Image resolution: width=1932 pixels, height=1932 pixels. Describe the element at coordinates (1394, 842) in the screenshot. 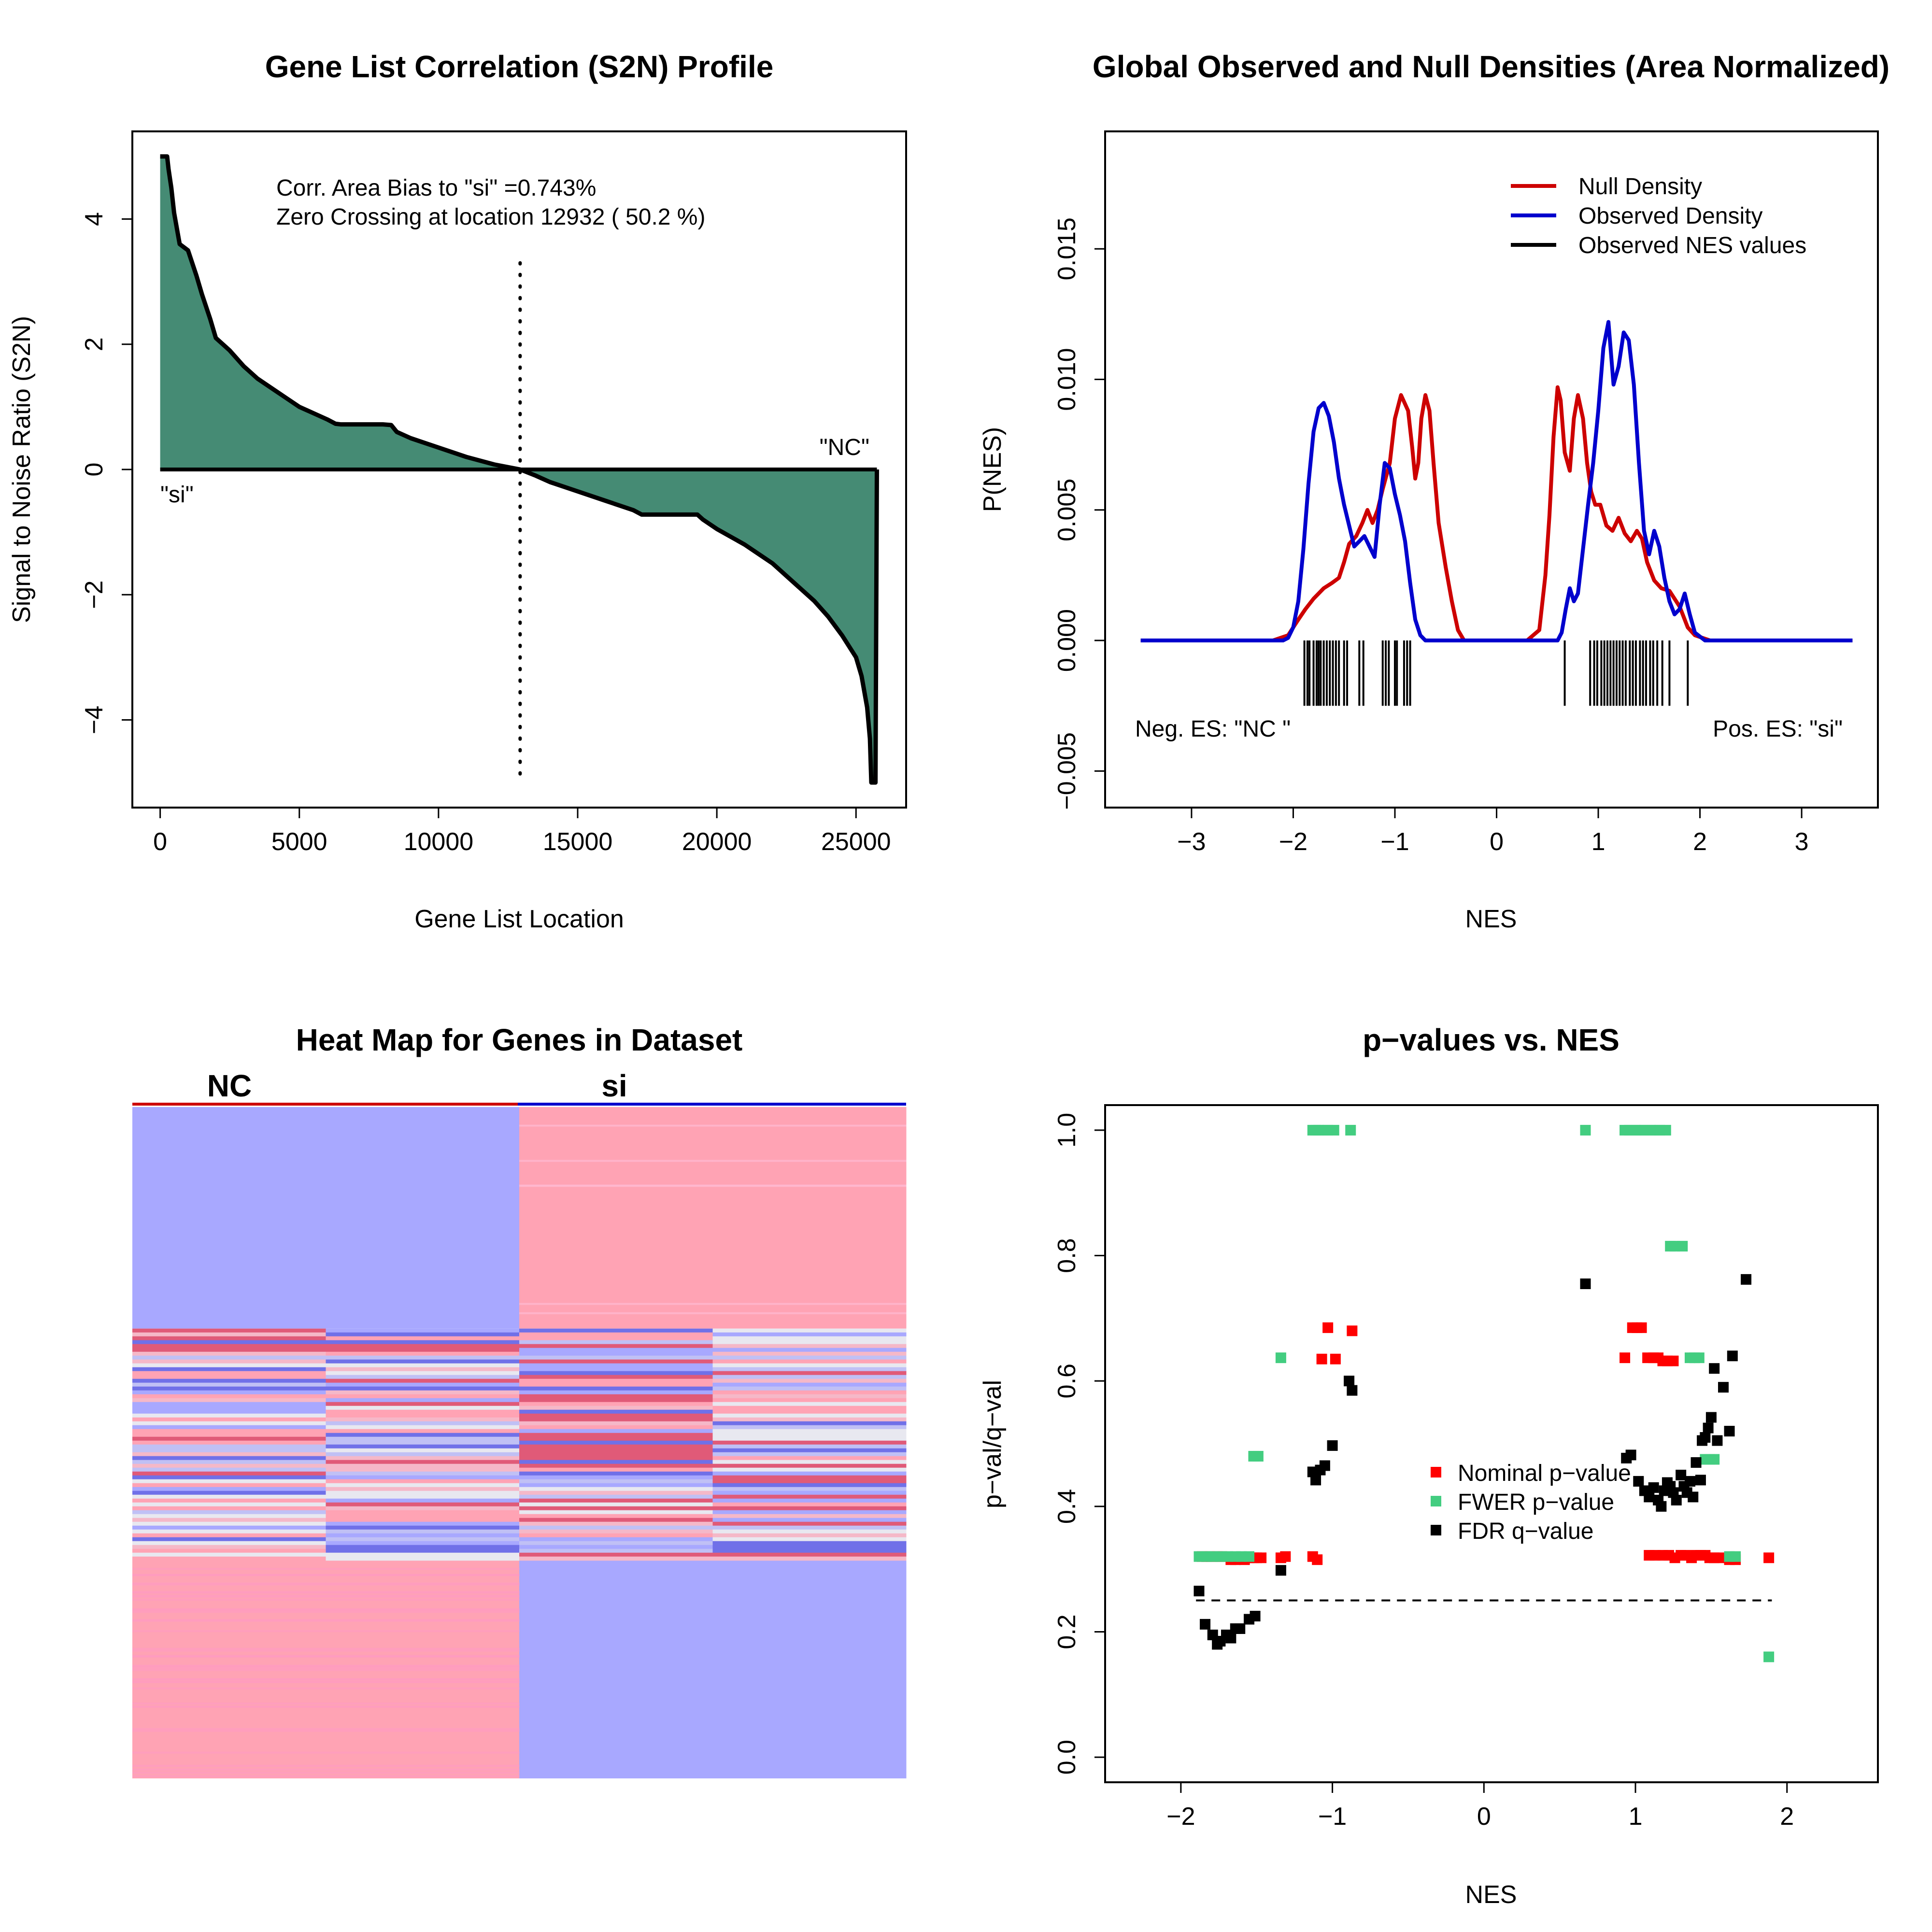

I see `density-x-tick-label: −1` at that location.